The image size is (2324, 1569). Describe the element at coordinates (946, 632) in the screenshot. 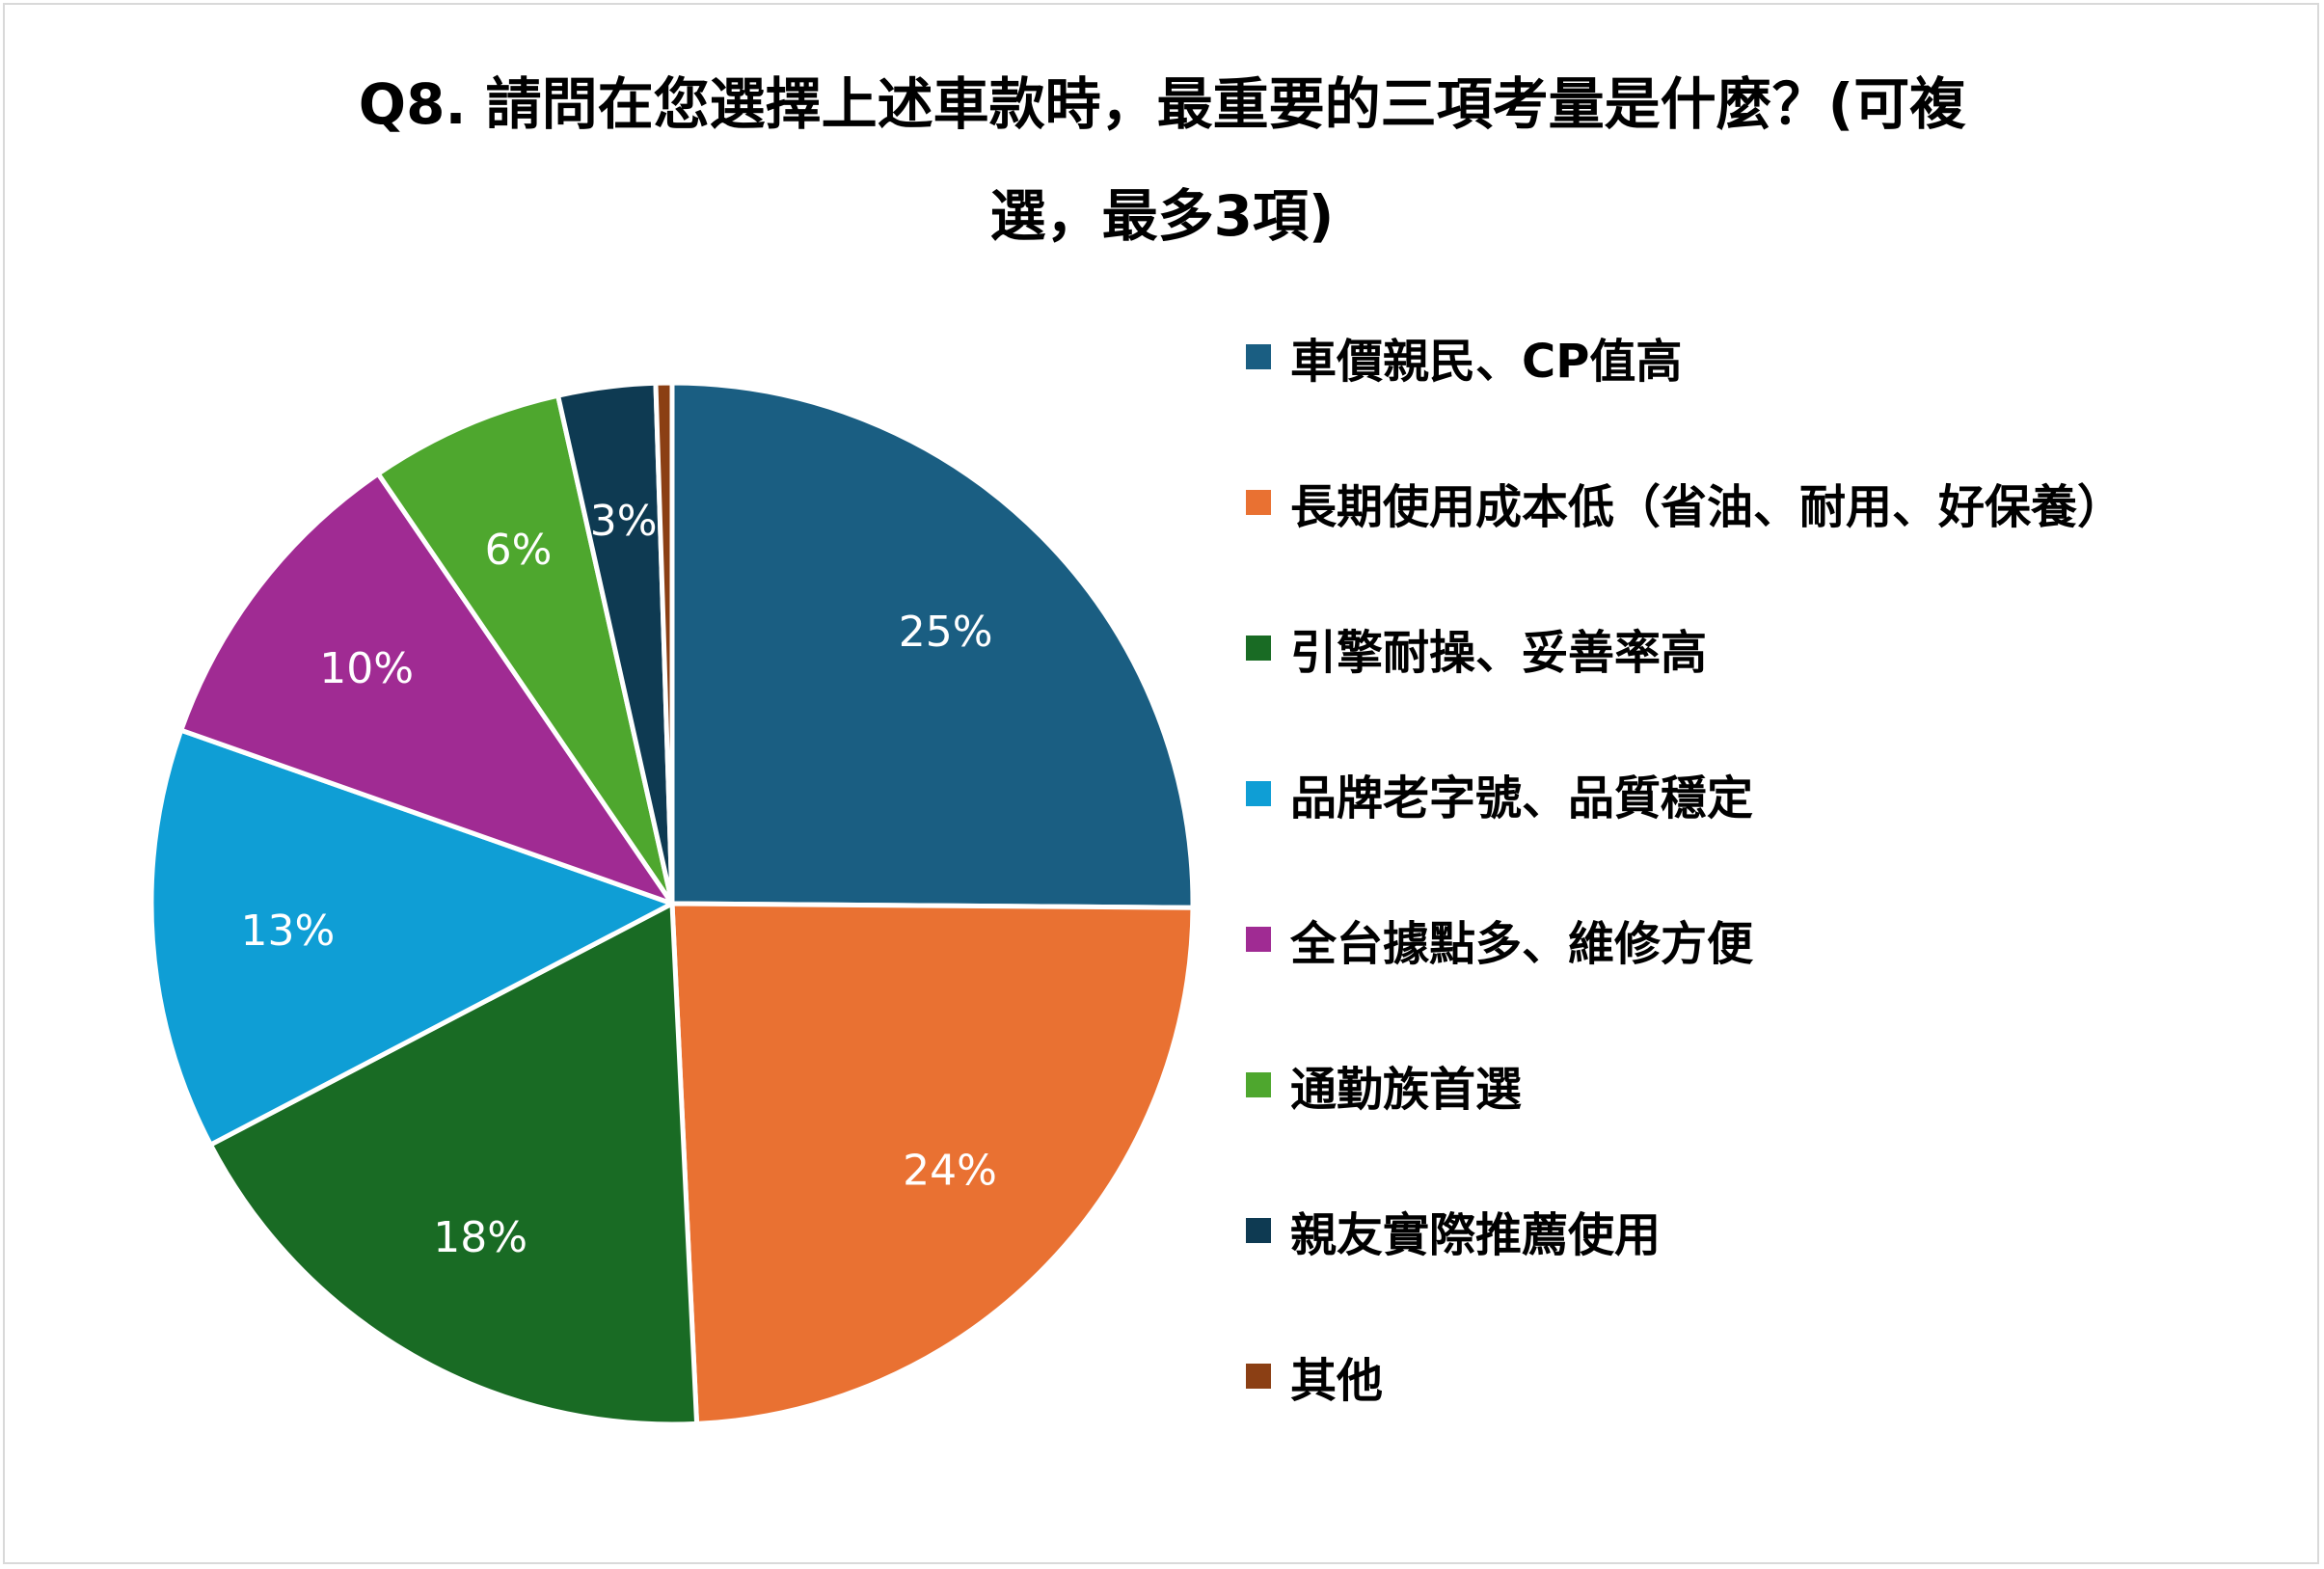

I see `data-label-1: 25%` at that location.